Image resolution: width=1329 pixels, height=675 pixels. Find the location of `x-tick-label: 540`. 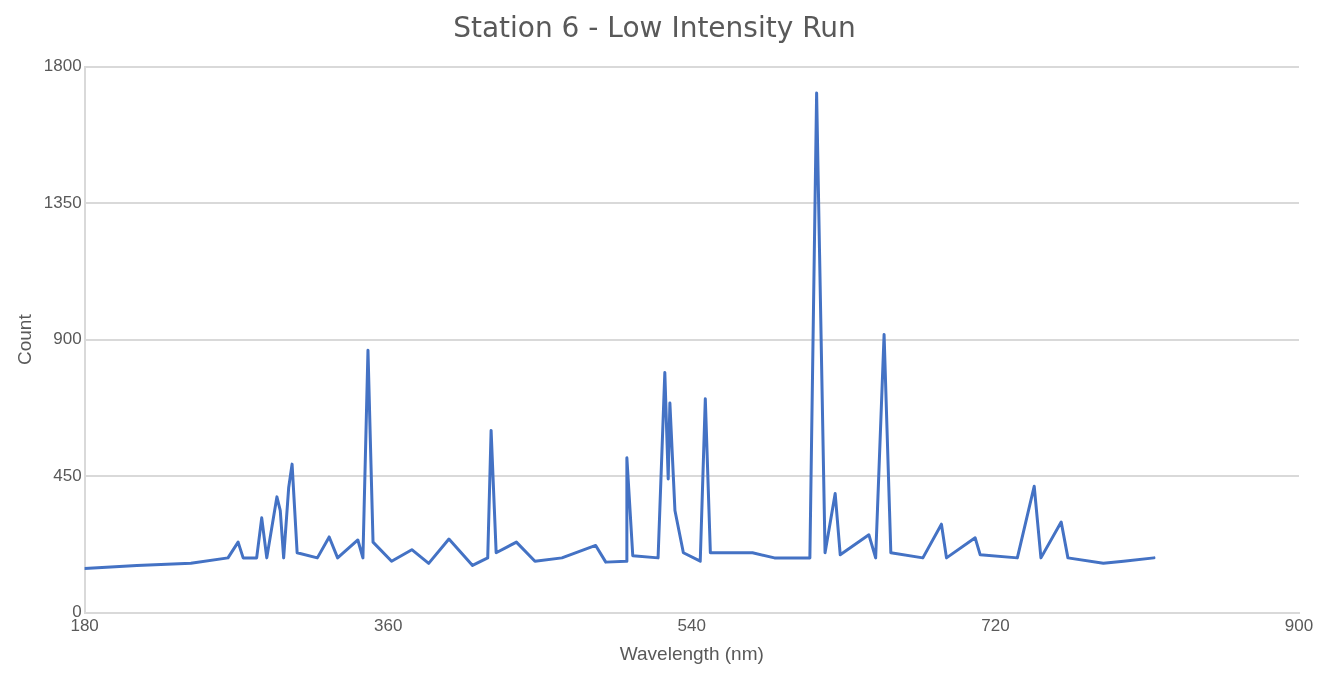

x-tick-label: 540 is located at coordinates (691, 625).